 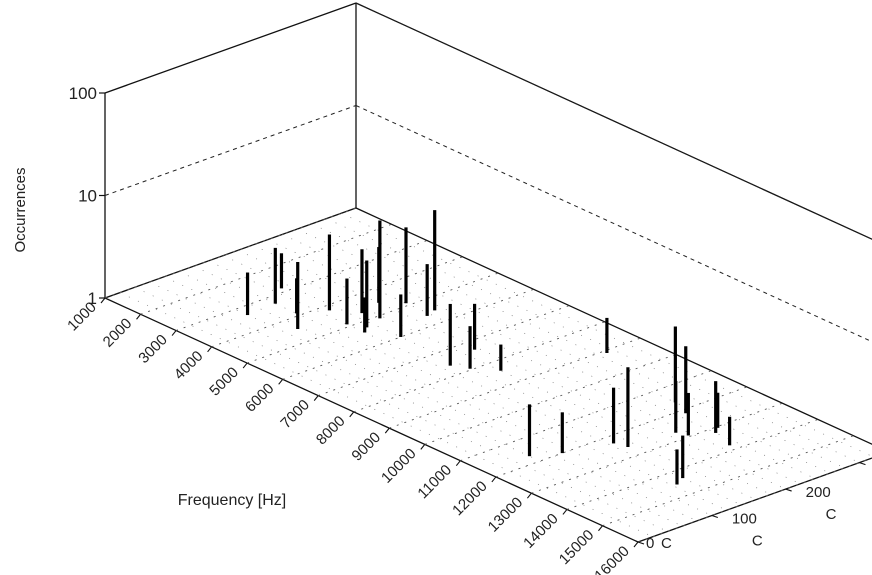 What do you see at coordinates (92, 298) in the screenshot?
I see `y-tick-label: 1` at bounding box center [92, 298].